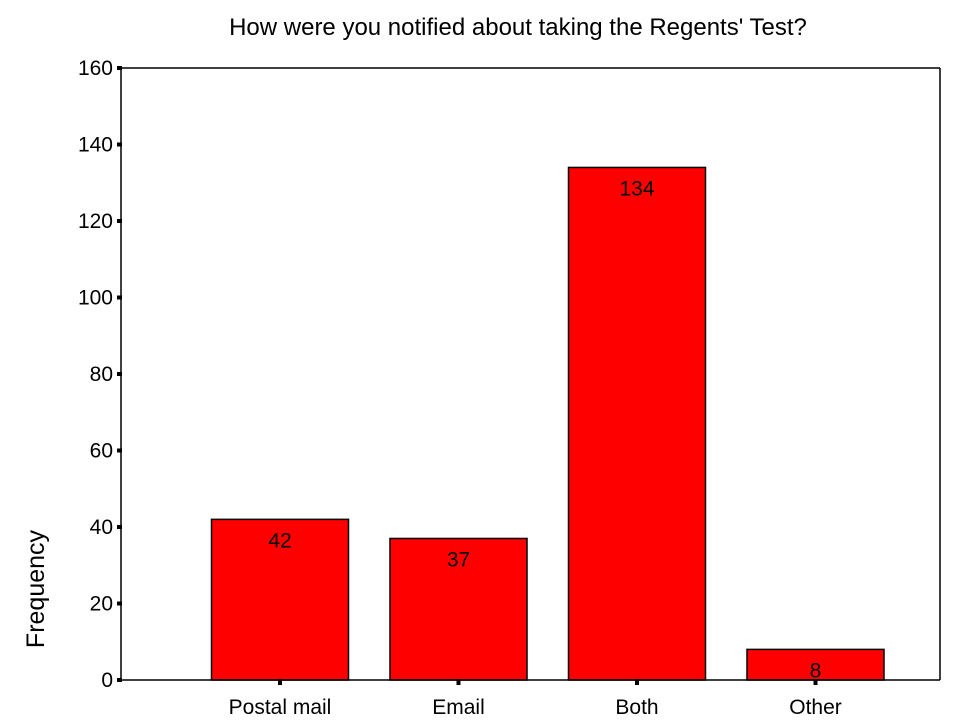 This screenshot has width=957, height=728. Describe the element at coordinates (101, 604) in the screenshot. I see `y-tick-label: 20` at that location.